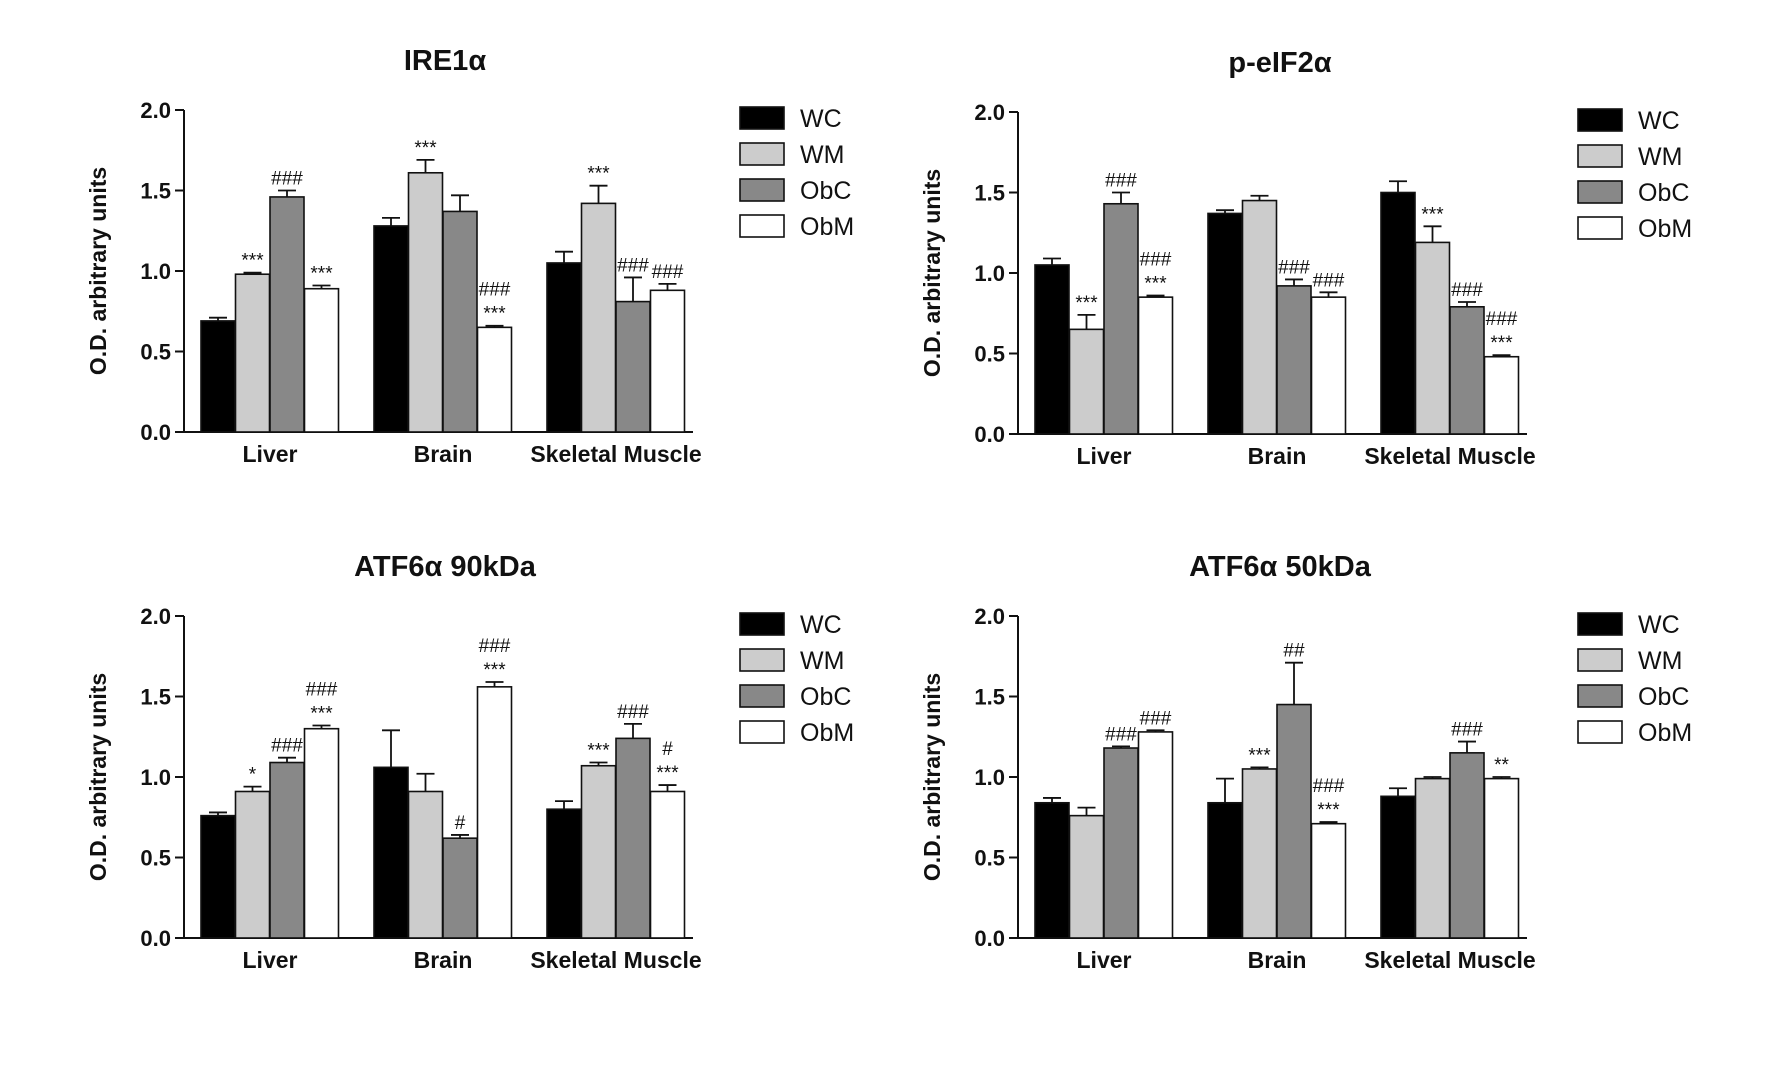 The image size is (1788, 1073). What do you see at coordinates (287, 850) in the screenshot?
I see `bar-obc-liver` at bounding box center [287, 850].